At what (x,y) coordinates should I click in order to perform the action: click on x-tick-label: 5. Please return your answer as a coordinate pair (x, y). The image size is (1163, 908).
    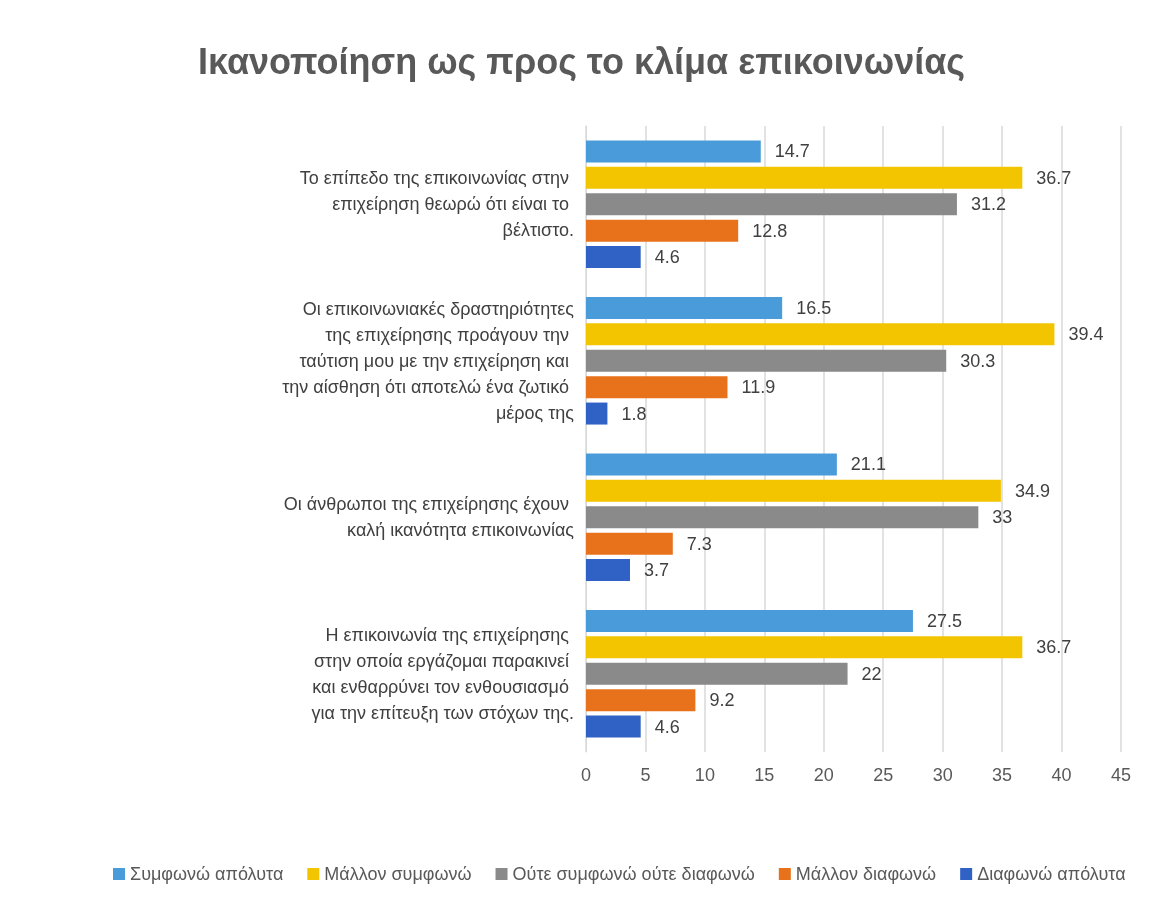
    Looking at the image, I should click on (645, 775).